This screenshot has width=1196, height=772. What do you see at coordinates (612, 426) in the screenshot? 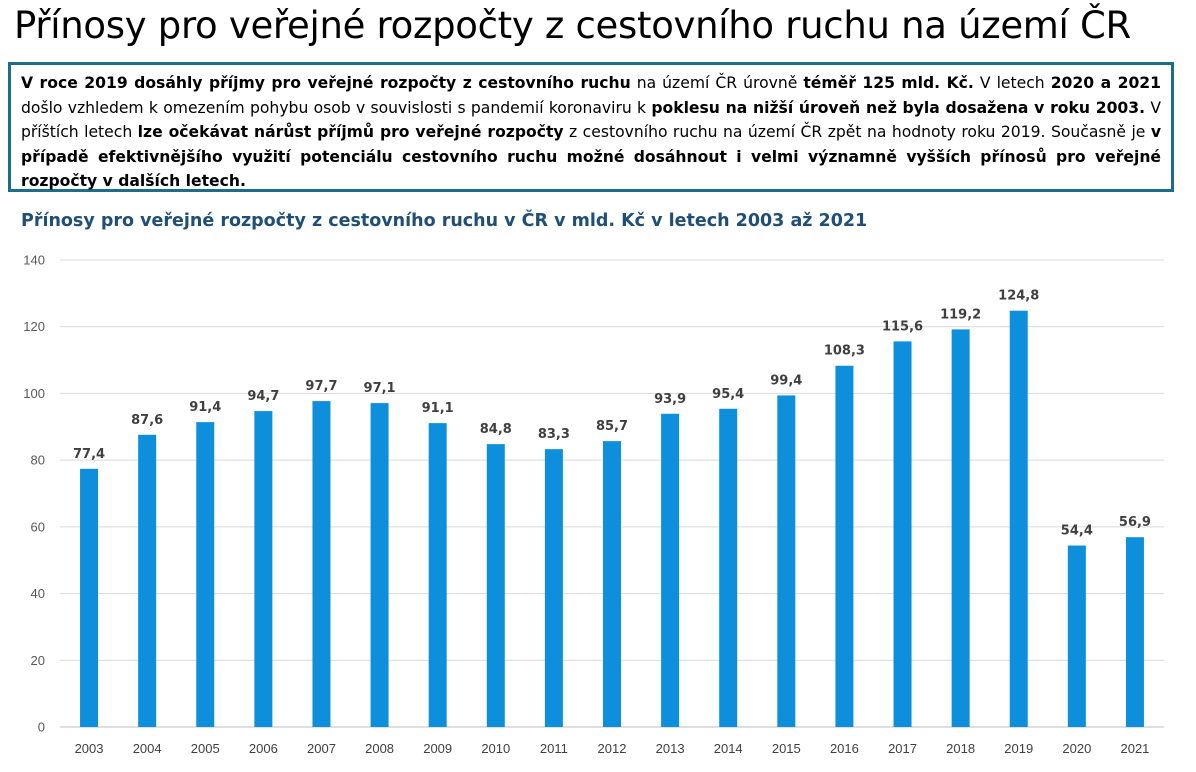
I see `data-label: 85,7` at bounding box center [612, 426].